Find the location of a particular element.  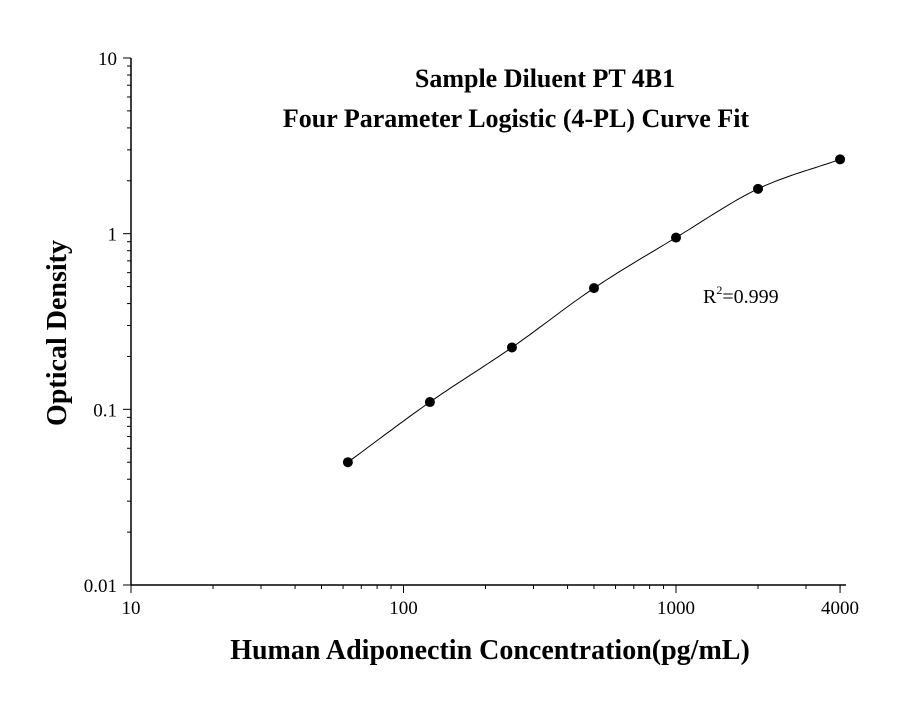

y-tick-label: 0.1 is located at coordinates (105, 410).